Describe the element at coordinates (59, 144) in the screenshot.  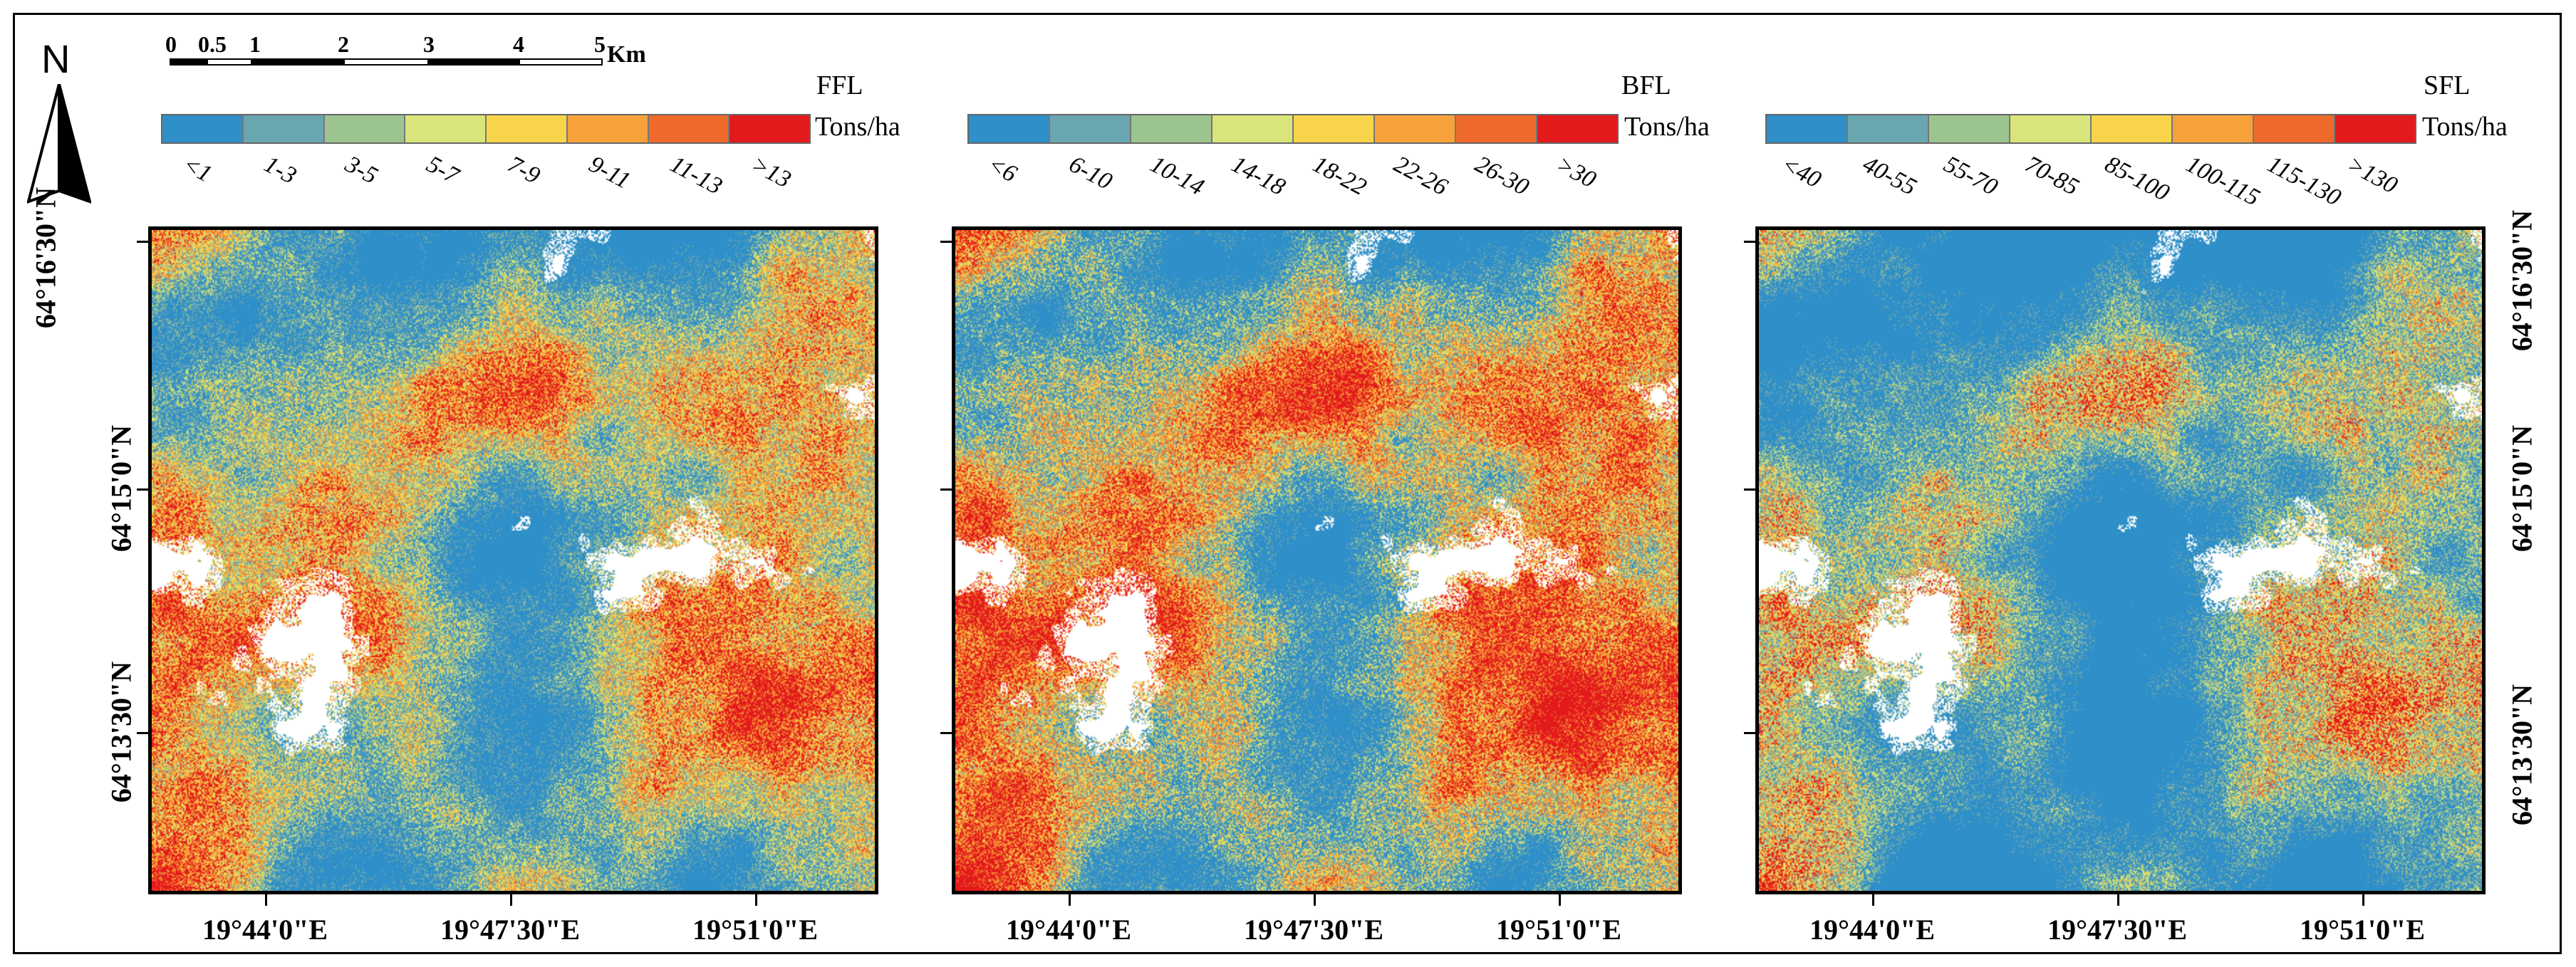
I see `north-arrow-icon` at that location.